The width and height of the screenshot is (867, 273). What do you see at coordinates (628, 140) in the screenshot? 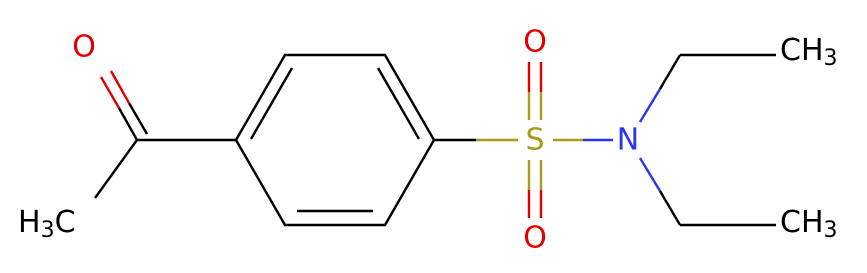
I see `atom-label: N` at bounding box center [628, 140].